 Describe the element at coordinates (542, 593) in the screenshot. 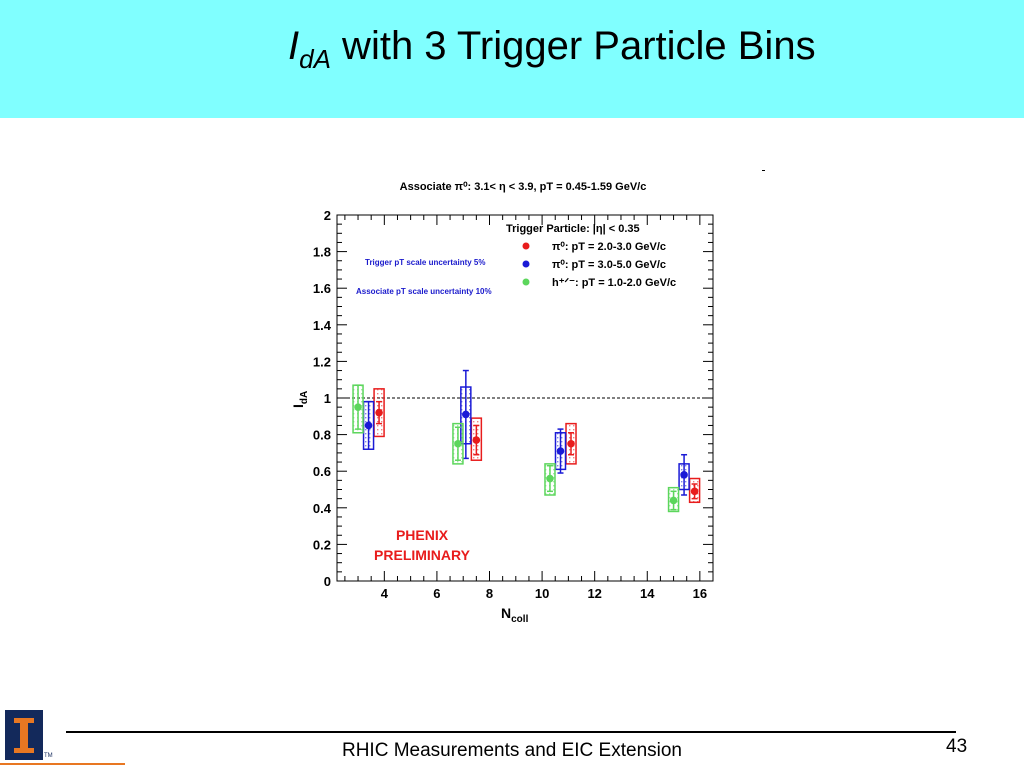

I see `x-tick-label: 10` at that location.